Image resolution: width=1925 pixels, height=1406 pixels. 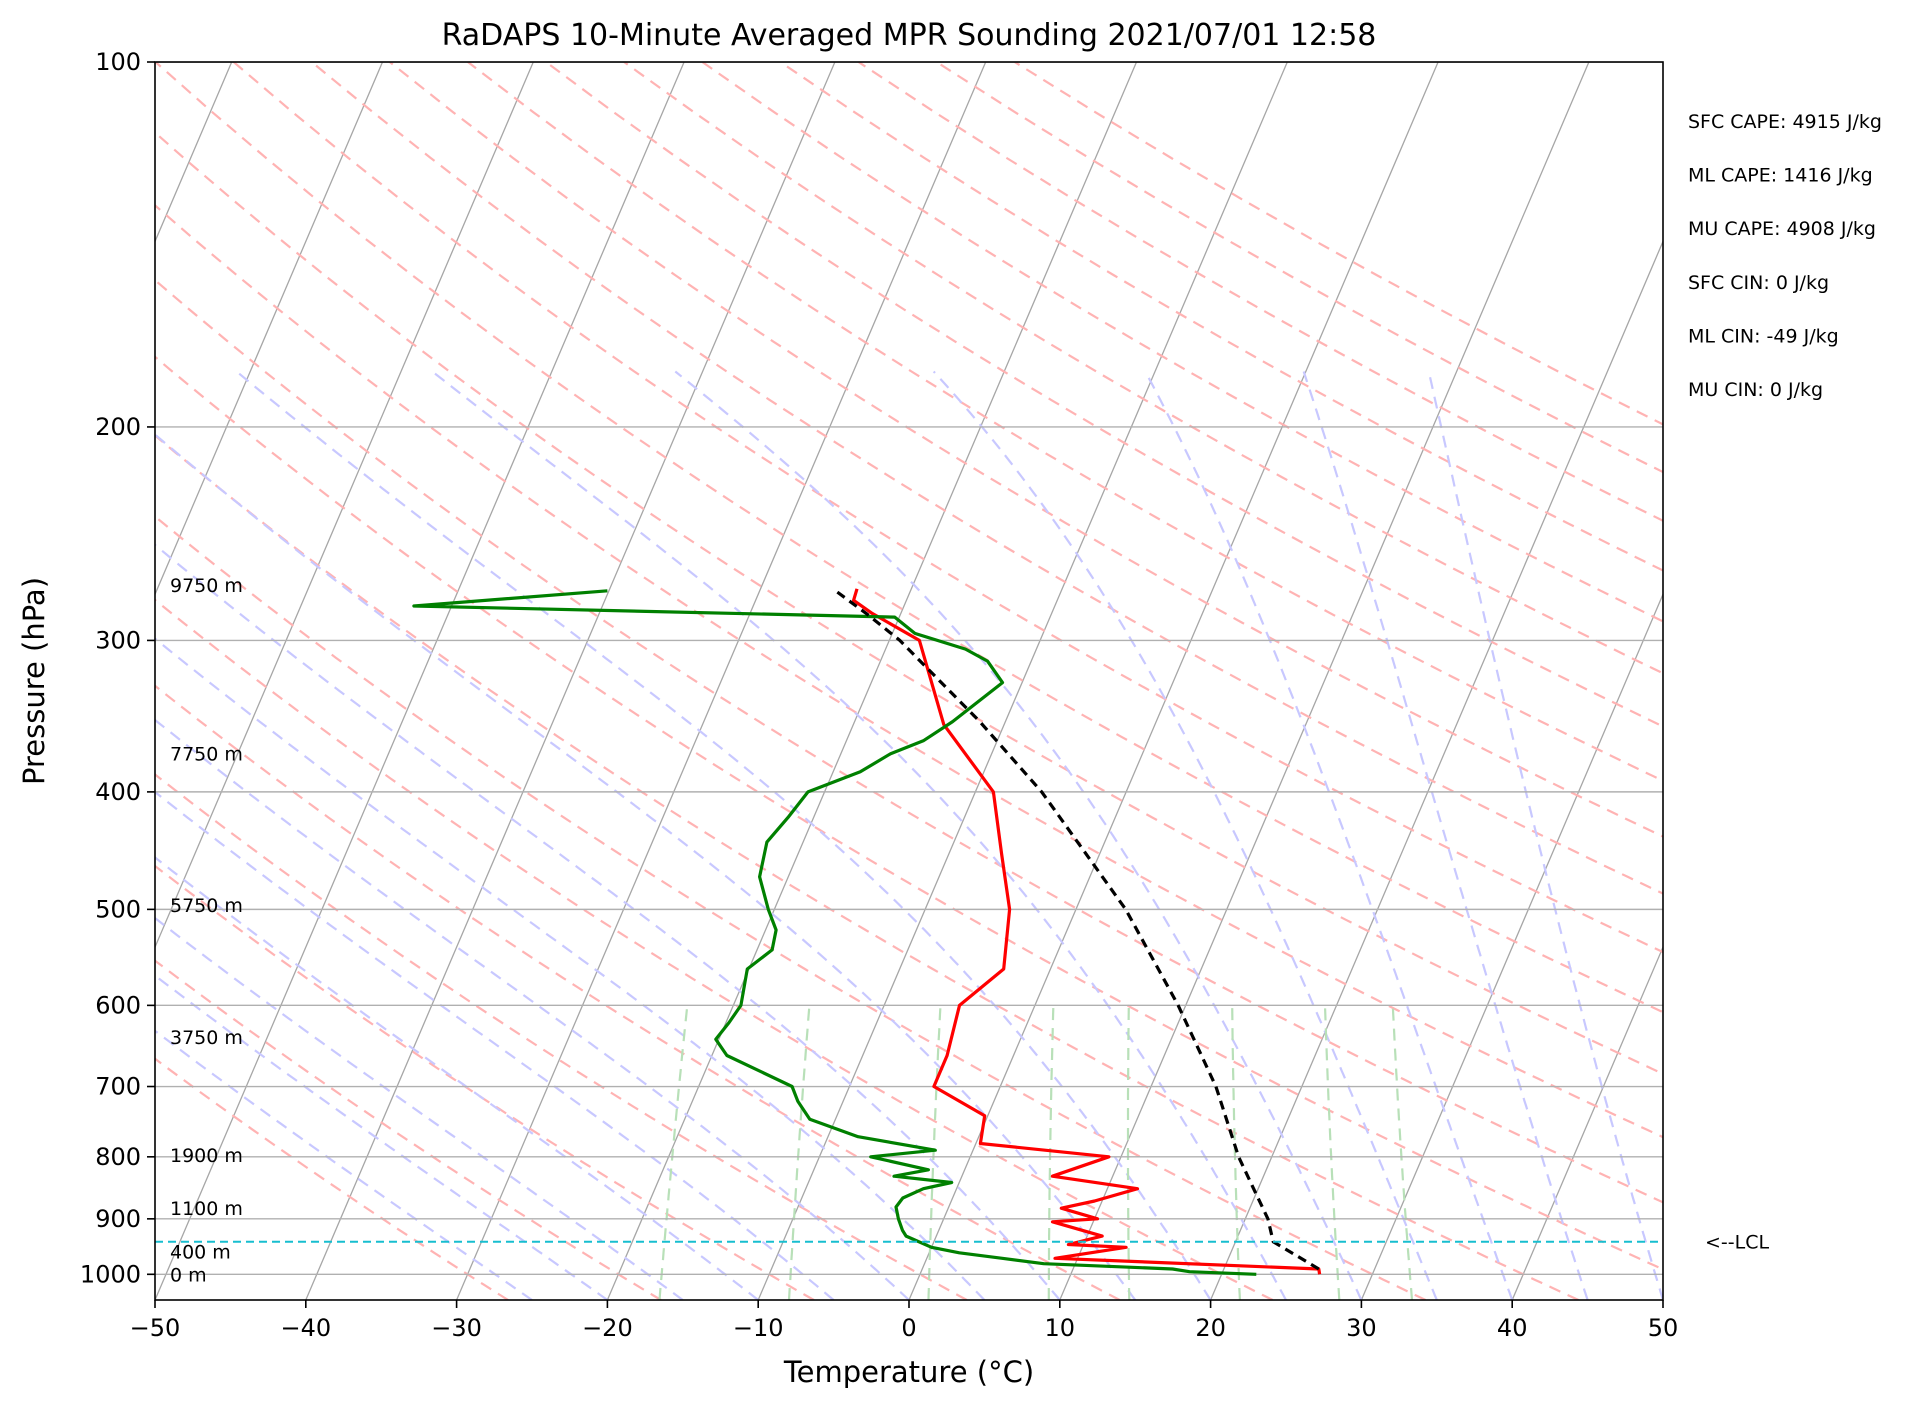 I want to click on x-tick-label: 40, so click(x=1512, y=1328).